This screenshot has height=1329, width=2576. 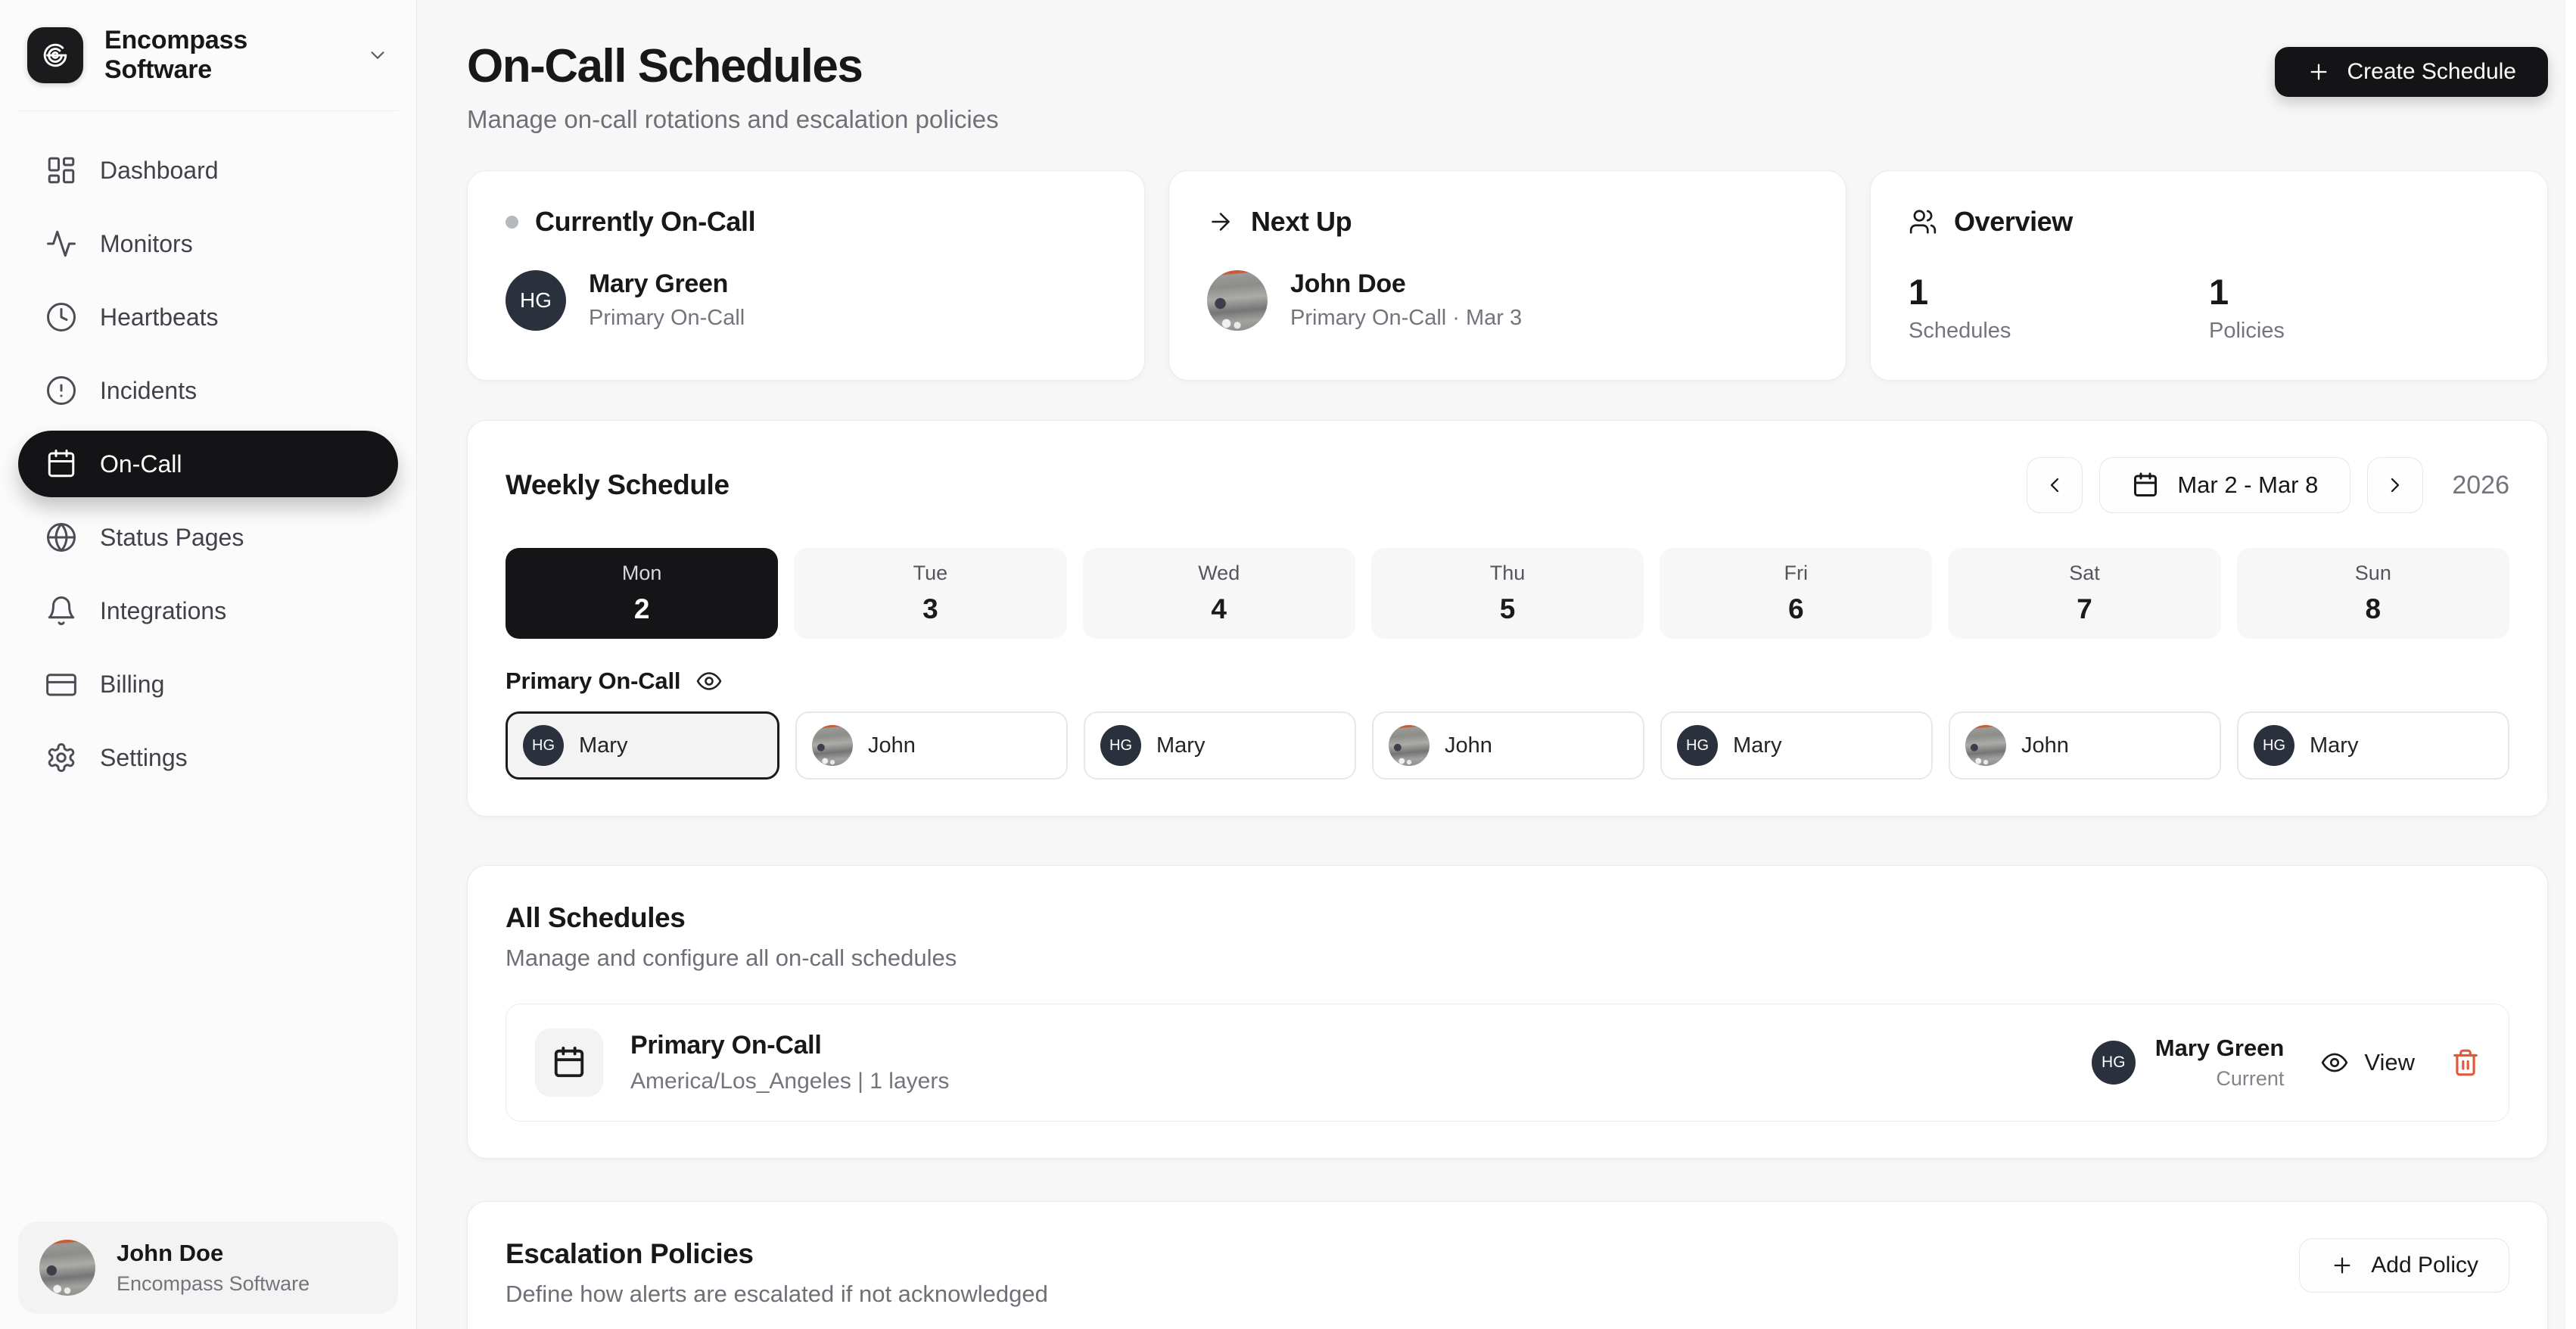 I want to click on card-title: Overview, so click(x=2013, y=221).